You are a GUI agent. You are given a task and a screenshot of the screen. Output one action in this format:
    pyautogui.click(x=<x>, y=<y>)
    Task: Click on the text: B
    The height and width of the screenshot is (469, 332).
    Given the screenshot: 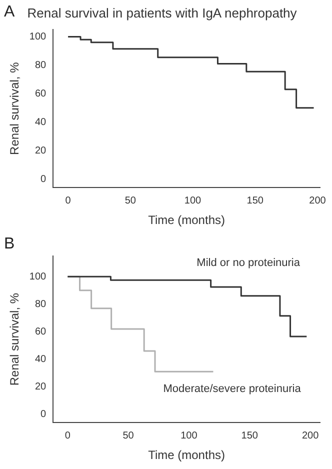 What is the action you would take?
    pyautogui.click(x=9, y=243)
    